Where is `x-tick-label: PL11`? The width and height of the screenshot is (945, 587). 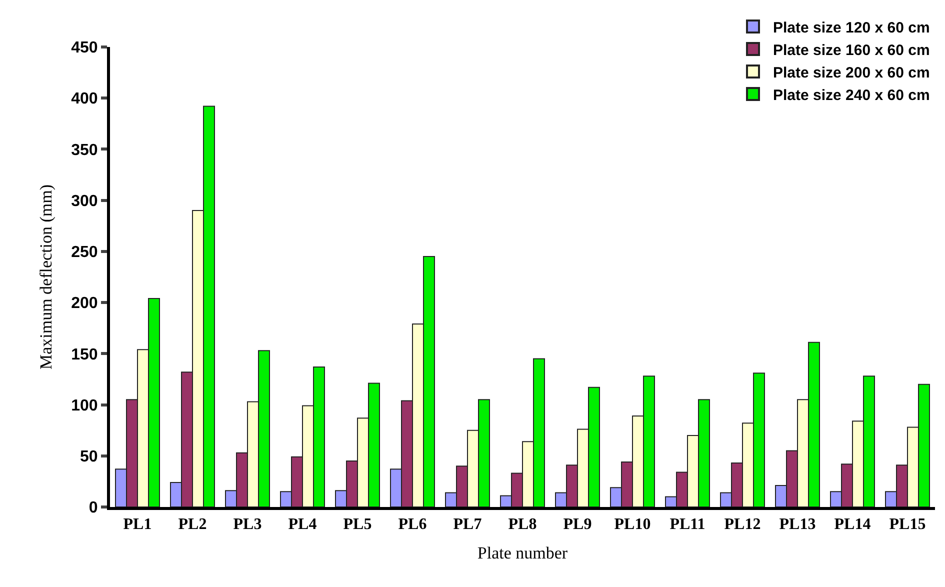
x-tick-label: PL11 is located at coordinates (688, 525).